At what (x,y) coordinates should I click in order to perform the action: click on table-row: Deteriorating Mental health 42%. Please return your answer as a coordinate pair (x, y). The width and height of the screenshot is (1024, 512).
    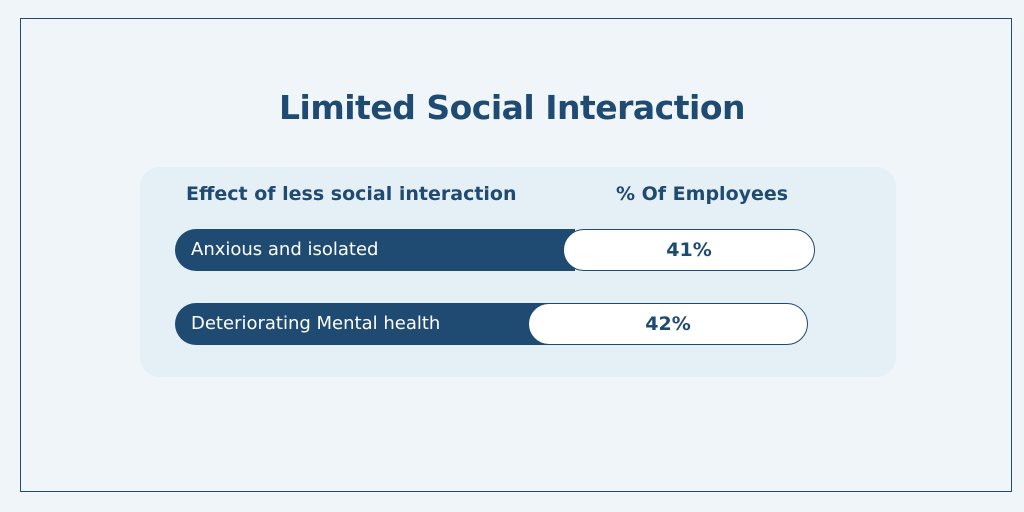
    Looking at the image, I should click on (491, 324).